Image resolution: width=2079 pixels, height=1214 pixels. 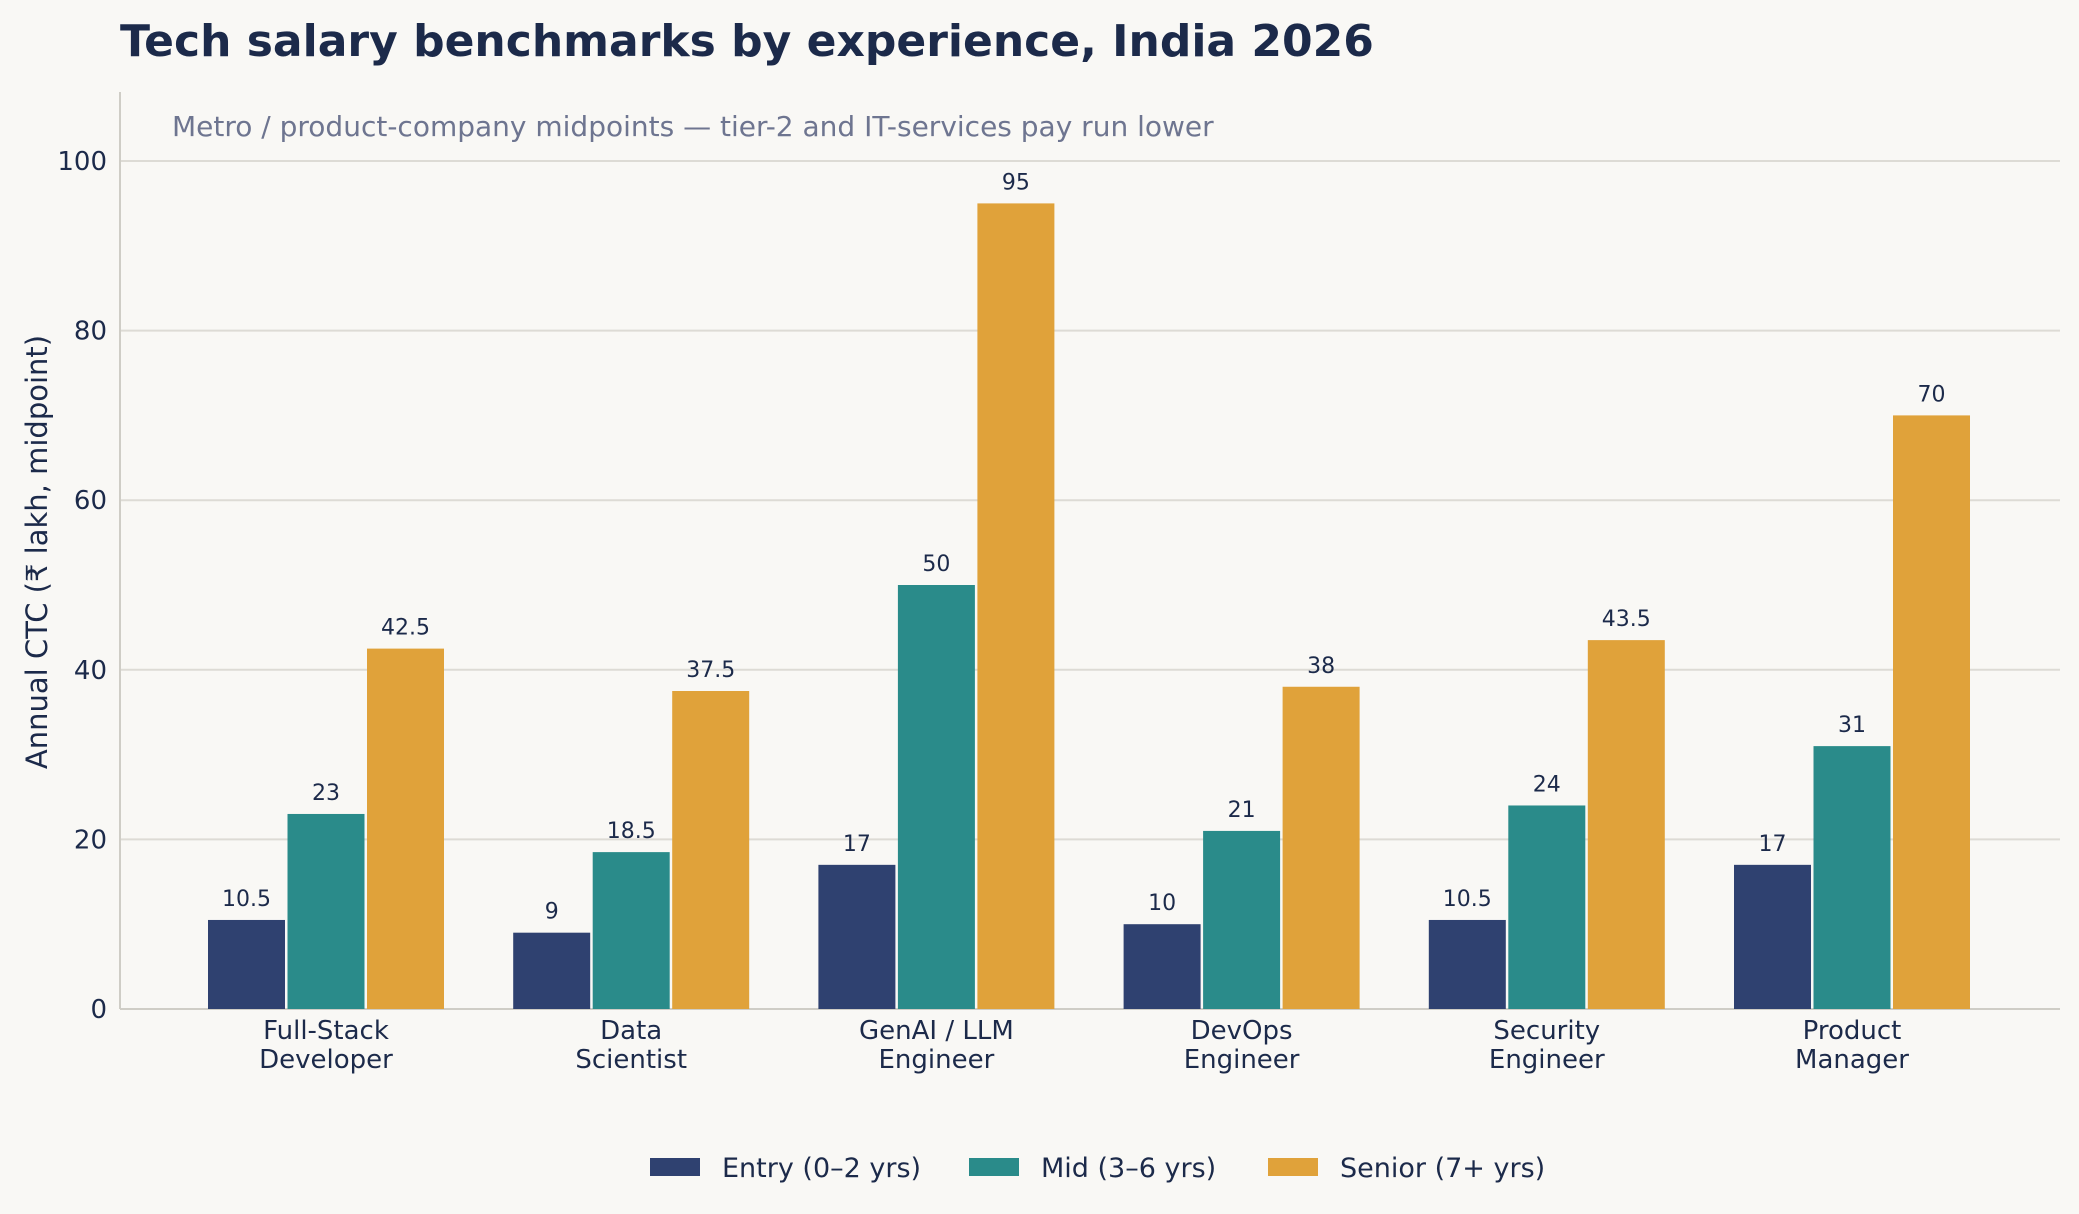 I want to click on y-axis-label: Annual CTC (₹ lakh, midpoint), so click(x=37, y=552).